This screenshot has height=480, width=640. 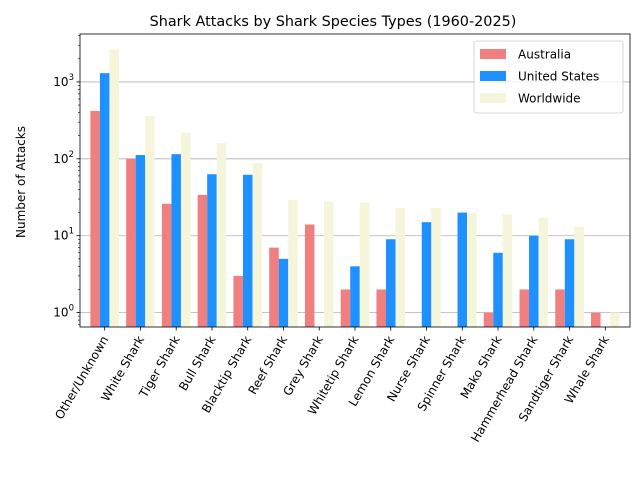 I want to click on legend-box, so click(x=548, y=77).